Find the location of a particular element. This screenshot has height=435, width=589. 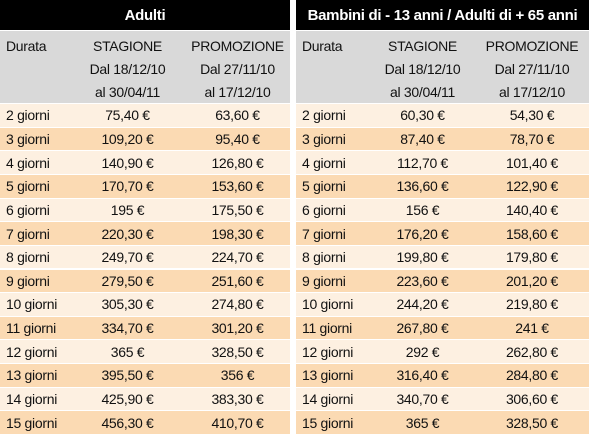

price: 156 € is located at coordinates (422, 210).